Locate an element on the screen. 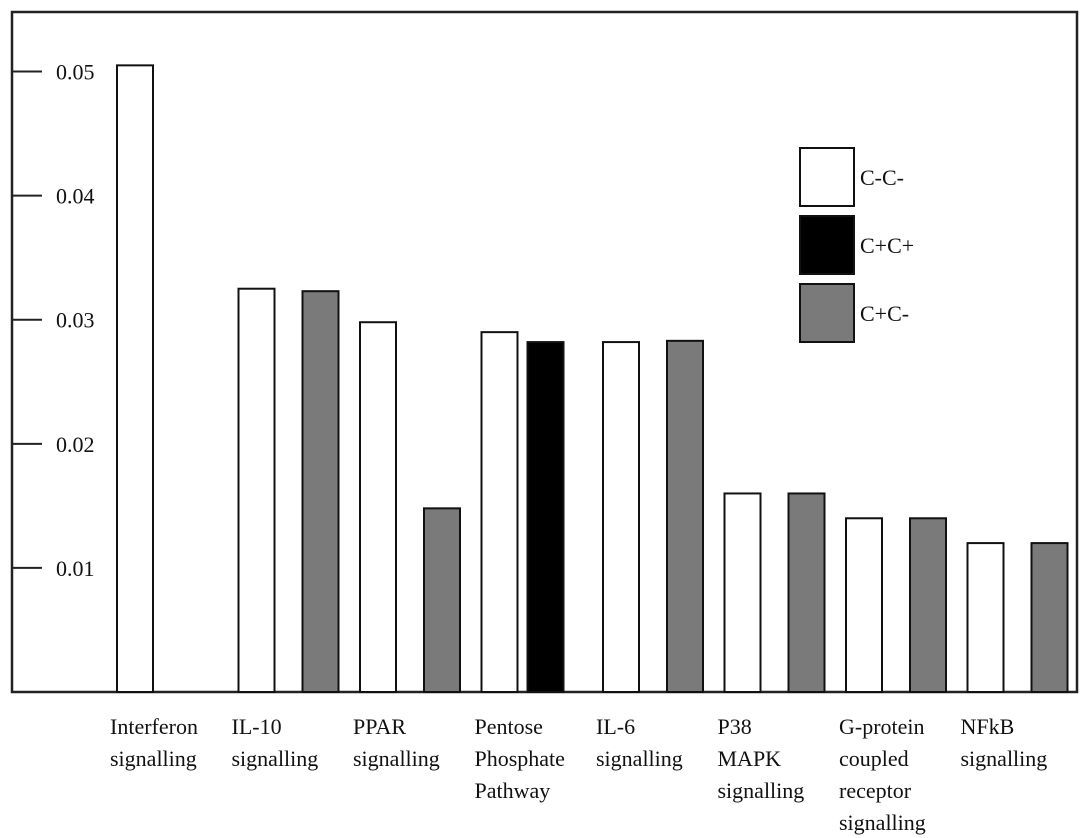 The height and width of the screenshot is (838, 1088). x-category-label: P38 MAPK signalling is located at coordinates (761, 758).